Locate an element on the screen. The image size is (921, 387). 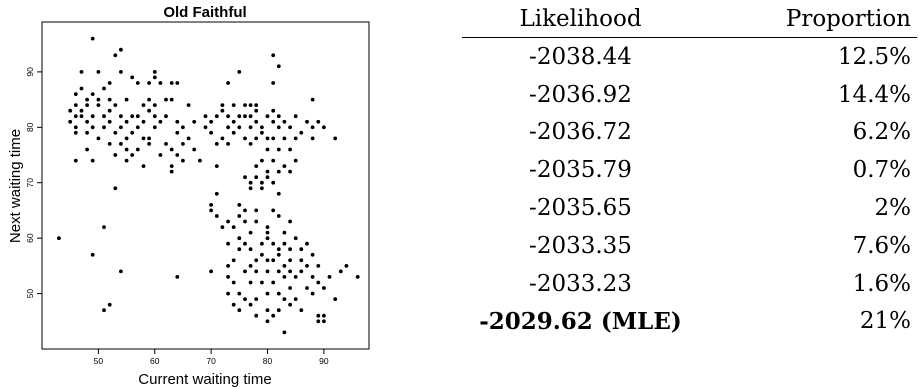
table-row: -2033.35 7.6% is located at coordinates (689, 246).